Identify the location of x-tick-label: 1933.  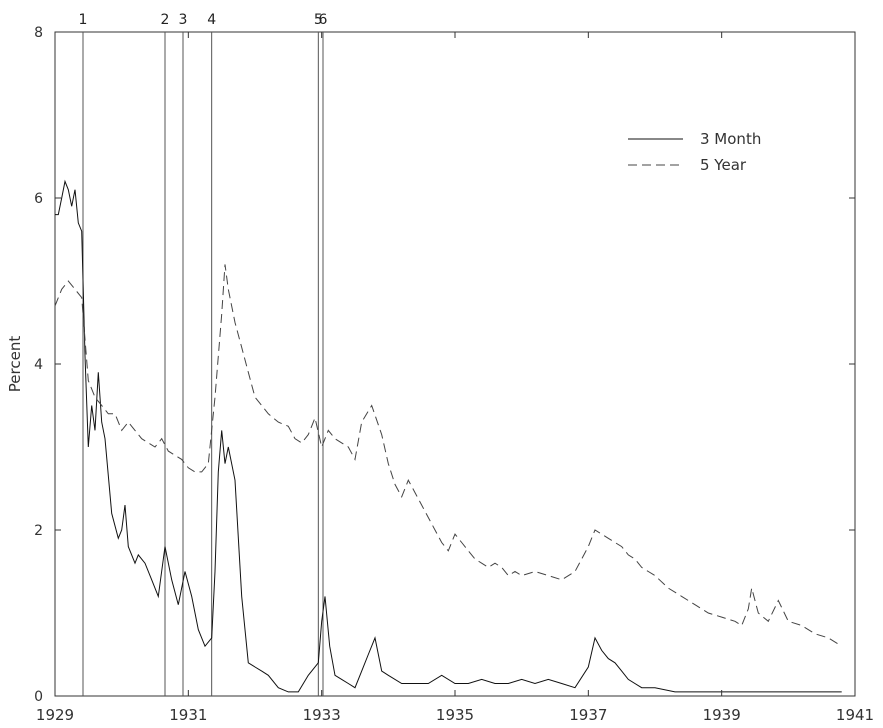
(322, 715).